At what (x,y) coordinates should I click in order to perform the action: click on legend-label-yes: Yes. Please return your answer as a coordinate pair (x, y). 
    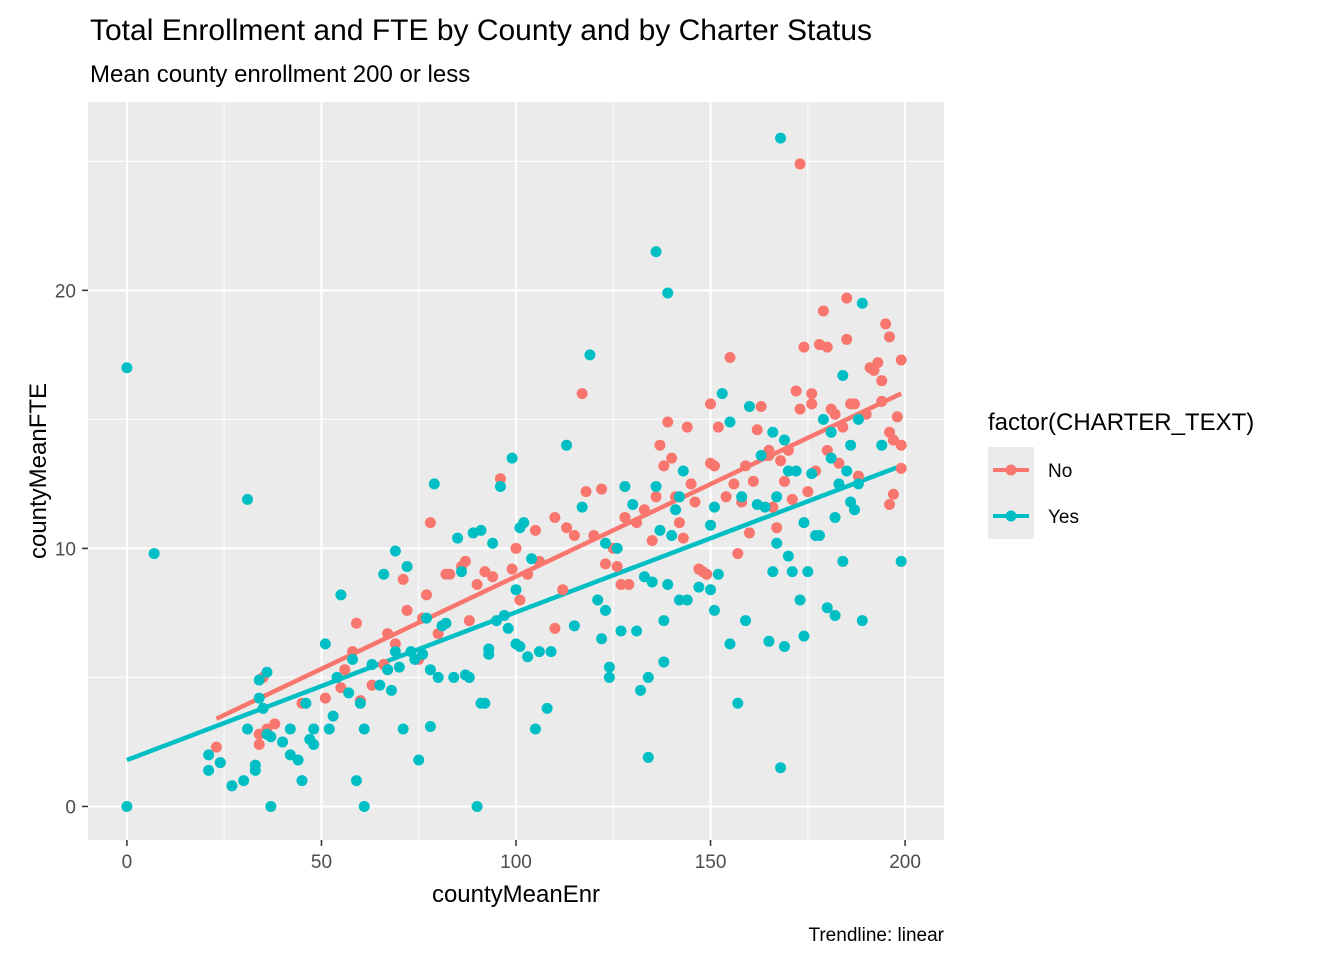
    Looking at the image, I should click on (1063, 517).